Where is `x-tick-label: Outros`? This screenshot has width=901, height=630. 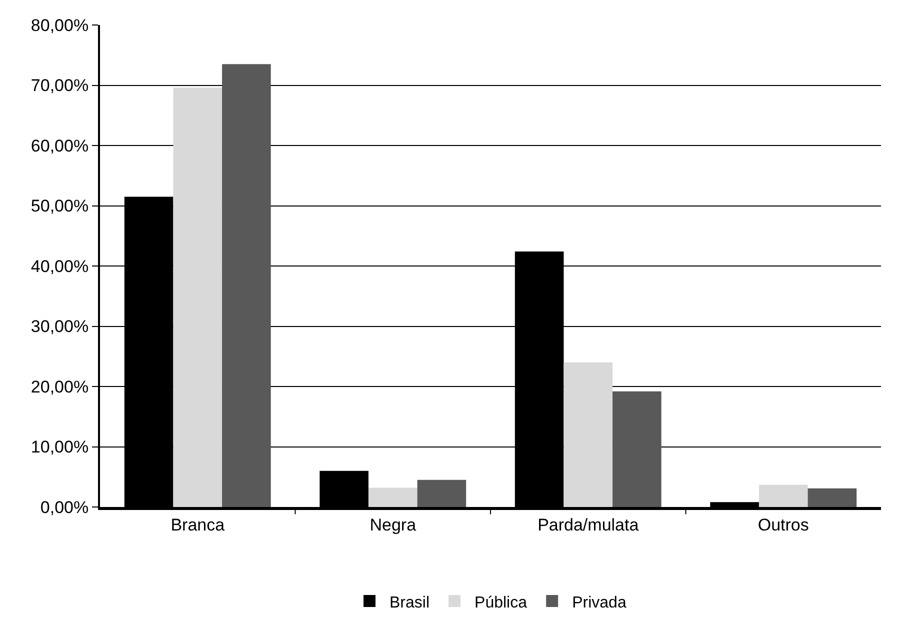 x-tick-label: Outros is located at coordinates (783, 524).